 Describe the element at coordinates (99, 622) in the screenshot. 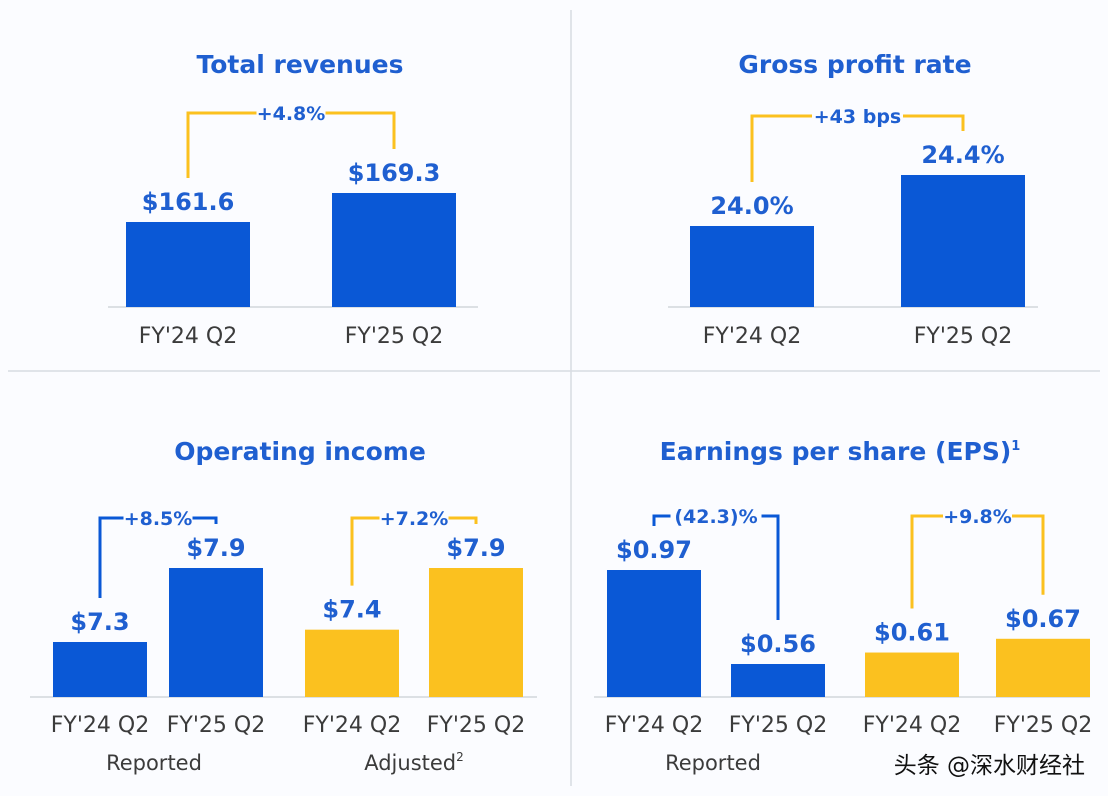

I see `data-label: $7.3` at that location.